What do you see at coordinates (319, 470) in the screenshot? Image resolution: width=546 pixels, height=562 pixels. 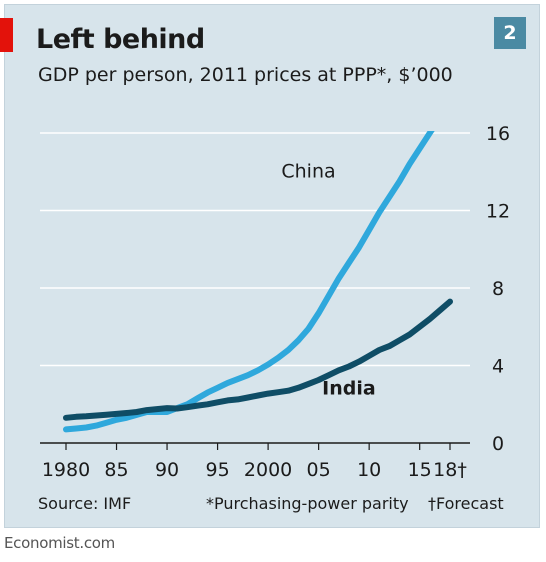 I see `x-tick-label: 05` at bounding box center [319, 470].